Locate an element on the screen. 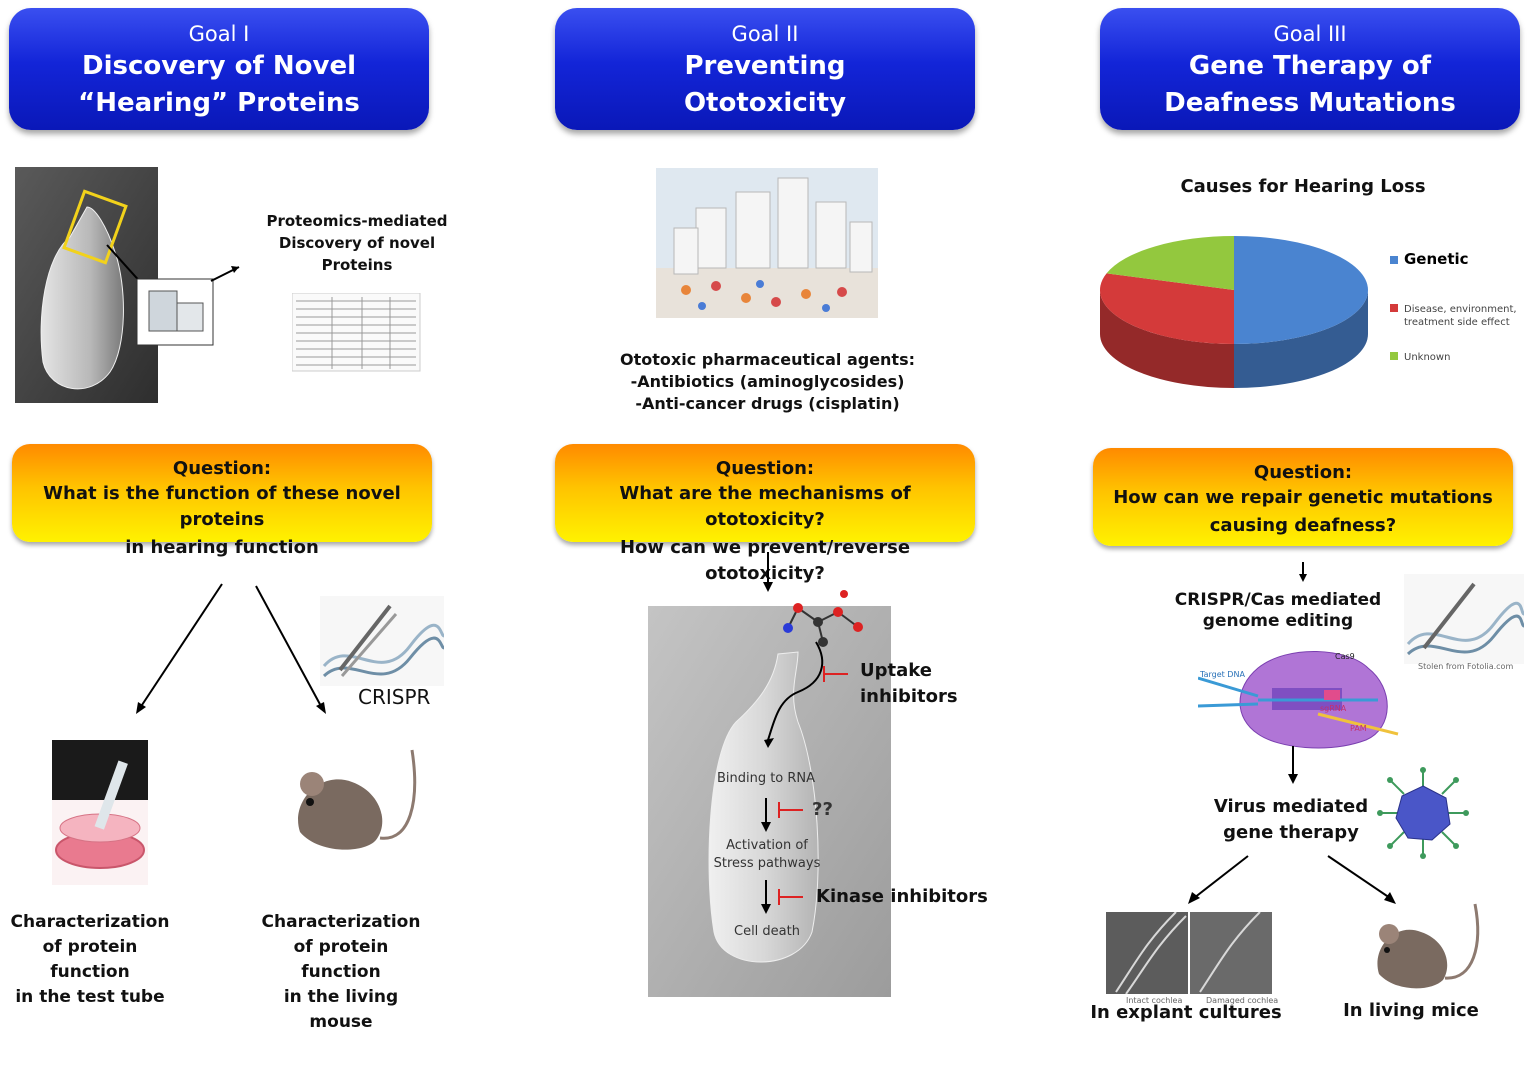 This screenshot has width=1538, height=1072. damaged-cochlea-label: Damaged cochlea is located at coordinates (1242, 1000).